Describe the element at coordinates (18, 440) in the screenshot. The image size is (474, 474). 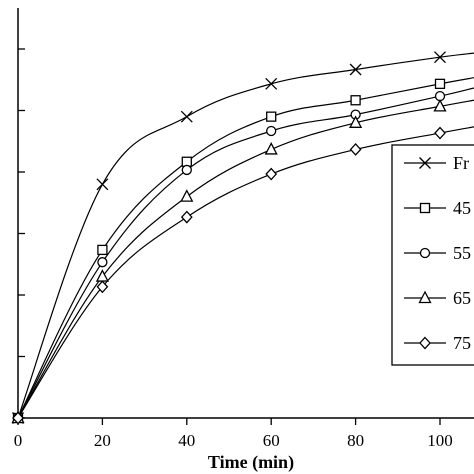
I see `x-tick-label: 0` at that location.